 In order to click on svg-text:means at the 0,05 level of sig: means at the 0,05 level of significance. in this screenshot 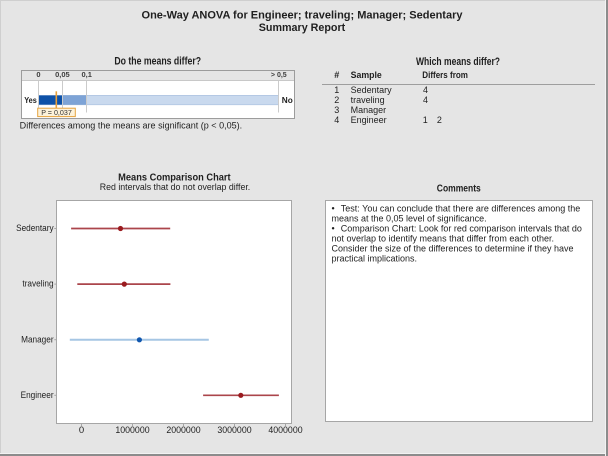, I will do `click(409, 219)`.